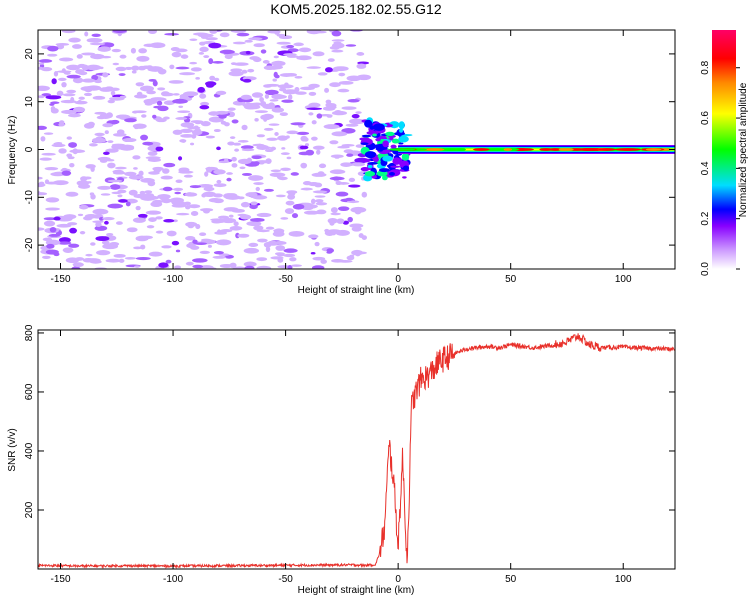 The height and width of the screenshot is (600, 750). What do you see at coordinates (623, 279) in the screenshot?
I see `spectrogram-x-tick-label: 100` at bounding box center [623, 279].